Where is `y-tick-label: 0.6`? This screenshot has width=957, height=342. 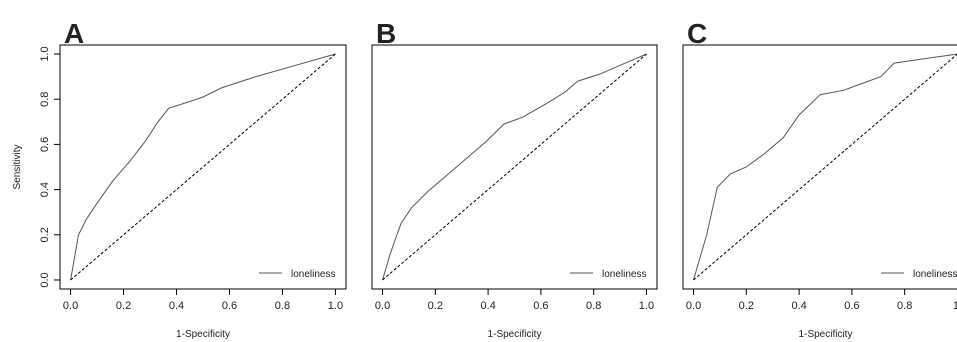 y-tick-label: 0.6 is located at coordinates (45, 144).